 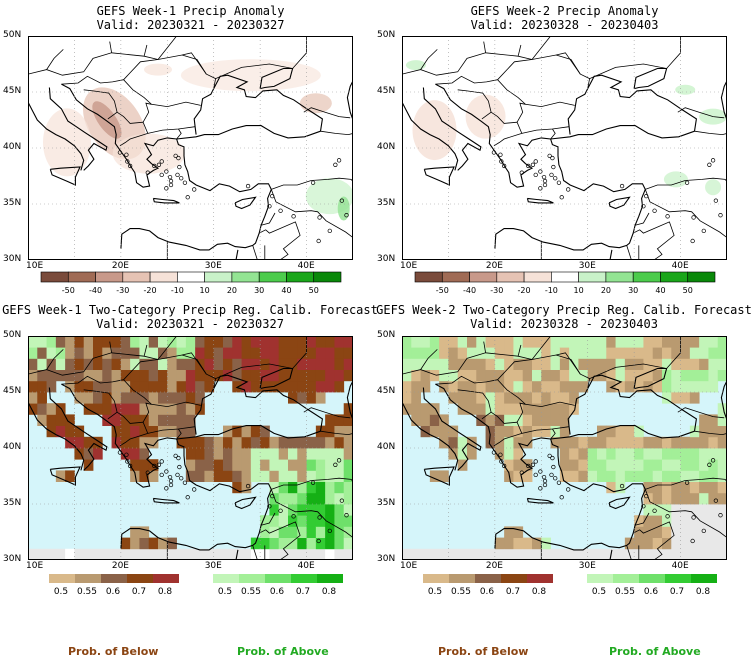 What do you see at coordinates (150, 290) in the screenshot?
I see `colorbar-tick-label: -20` at bounding box center [150, 290].